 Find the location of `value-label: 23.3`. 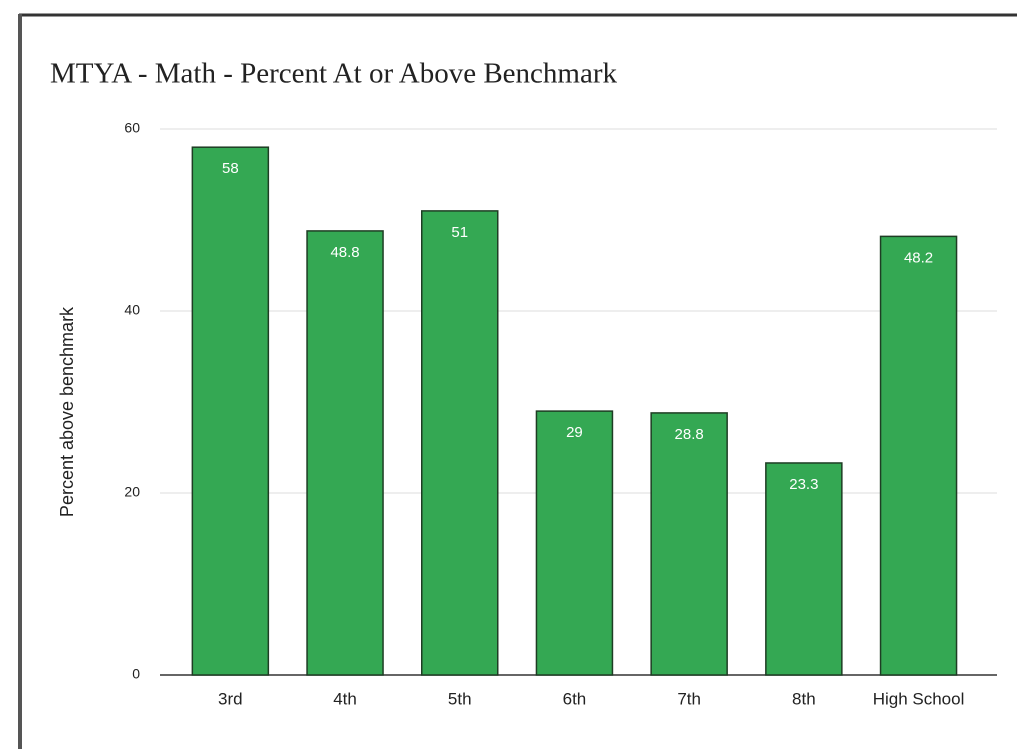

value-label: 23.3 is located at coordinates (803, 484).